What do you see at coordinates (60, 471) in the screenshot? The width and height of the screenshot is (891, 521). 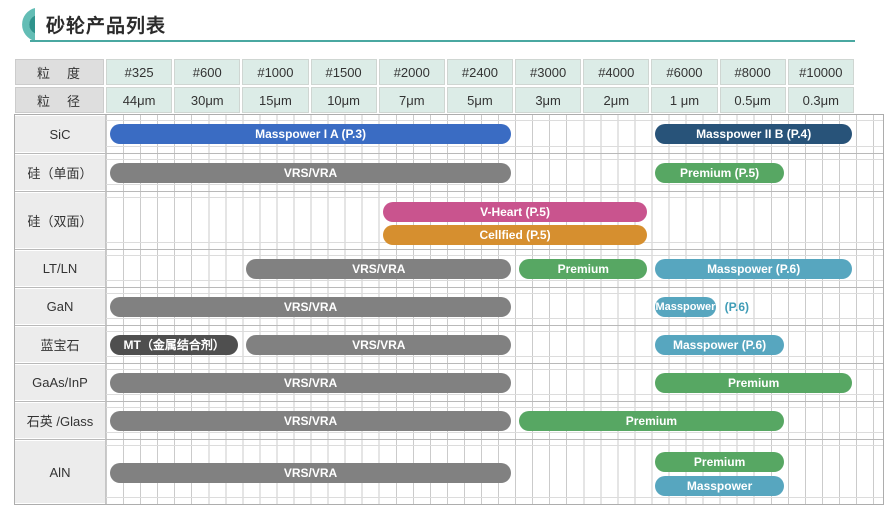 I see `material-label: AlN` at bounding box center [60, 471].